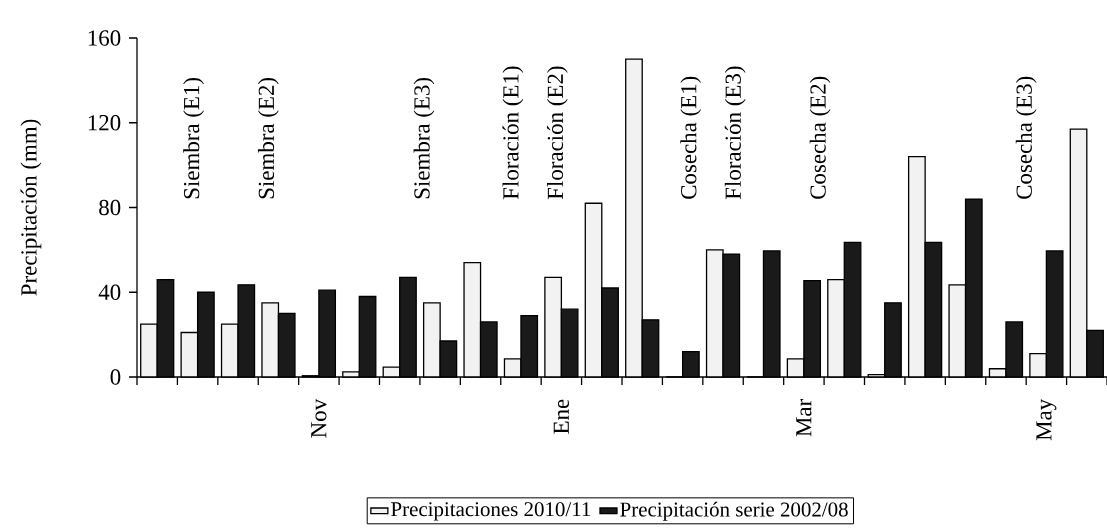 Image resolution: width=1107 pixels, height=529 pixels. I want to click on annotation: Siembra (E3), so click(424, 138).